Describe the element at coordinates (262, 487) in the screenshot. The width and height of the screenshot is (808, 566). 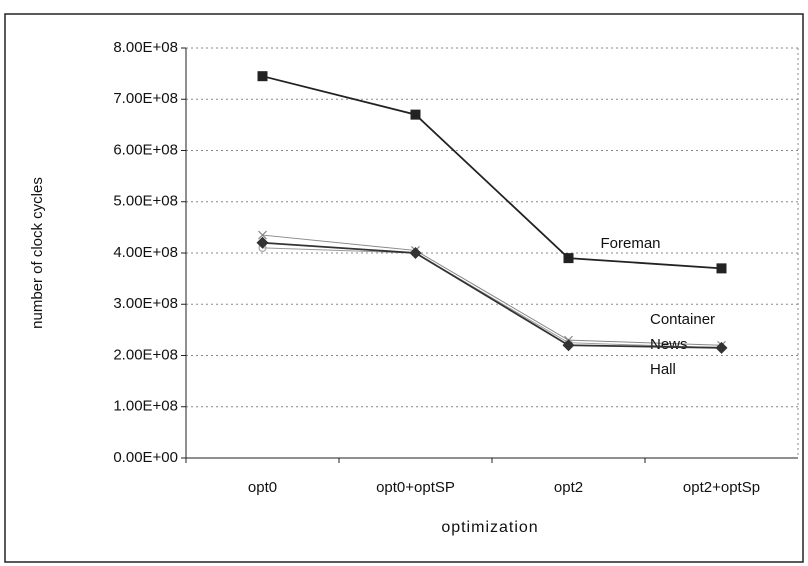
I see `x-tick-label: opt0` at that location.